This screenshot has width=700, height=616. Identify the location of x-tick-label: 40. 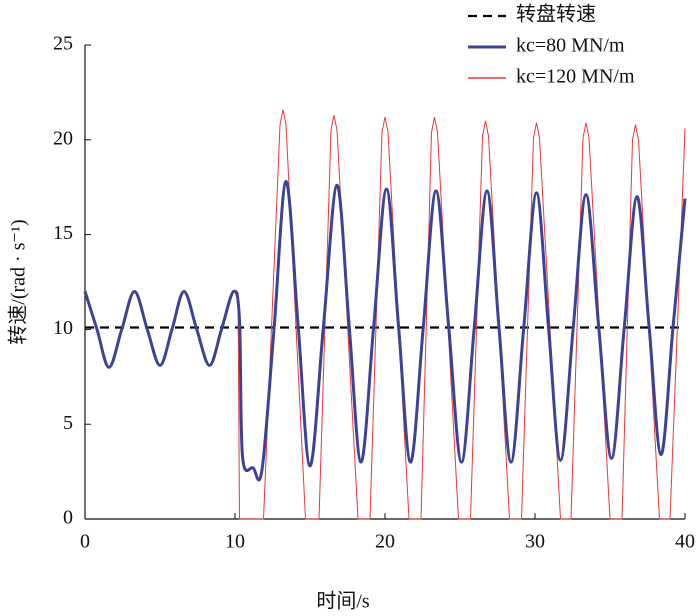
(685, 542).